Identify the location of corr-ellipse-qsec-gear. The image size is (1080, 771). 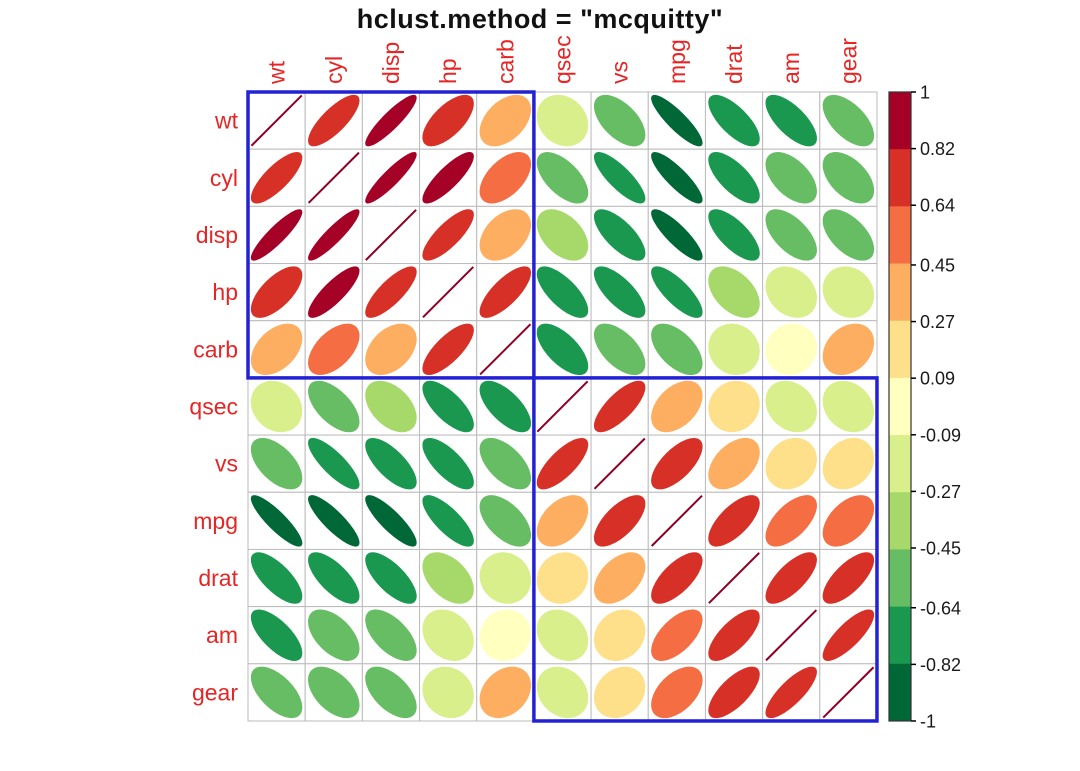
(848, 406).